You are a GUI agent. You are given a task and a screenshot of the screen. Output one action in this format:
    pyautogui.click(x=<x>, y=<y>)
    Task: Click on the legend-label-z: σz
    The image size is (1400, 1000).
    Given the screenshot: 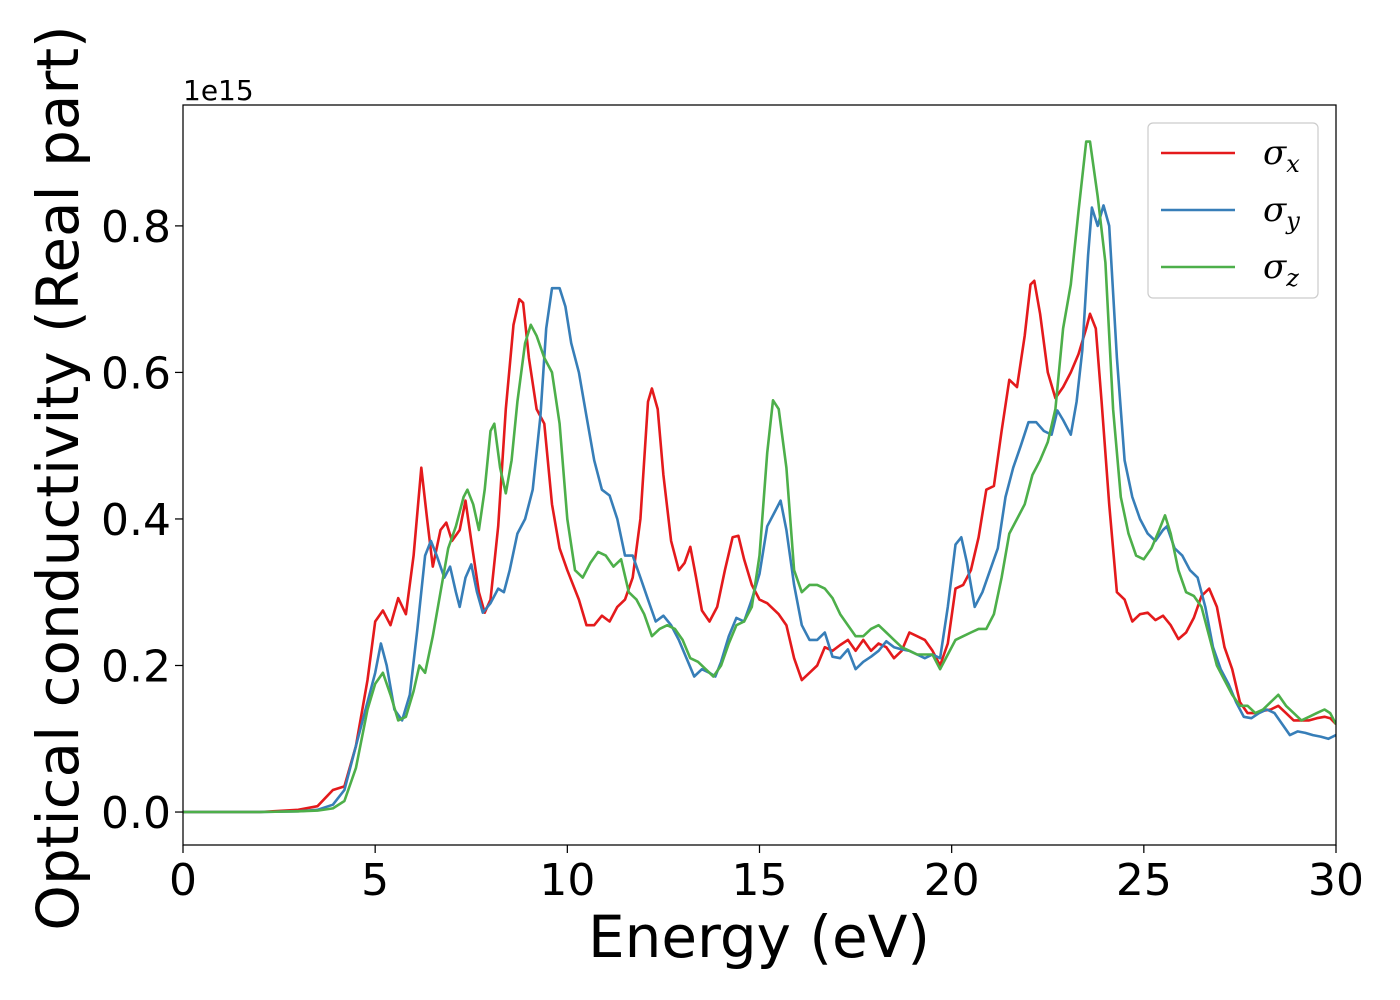 What is the action you would take?
    pyautogui.click(x=1281, y=269)
    